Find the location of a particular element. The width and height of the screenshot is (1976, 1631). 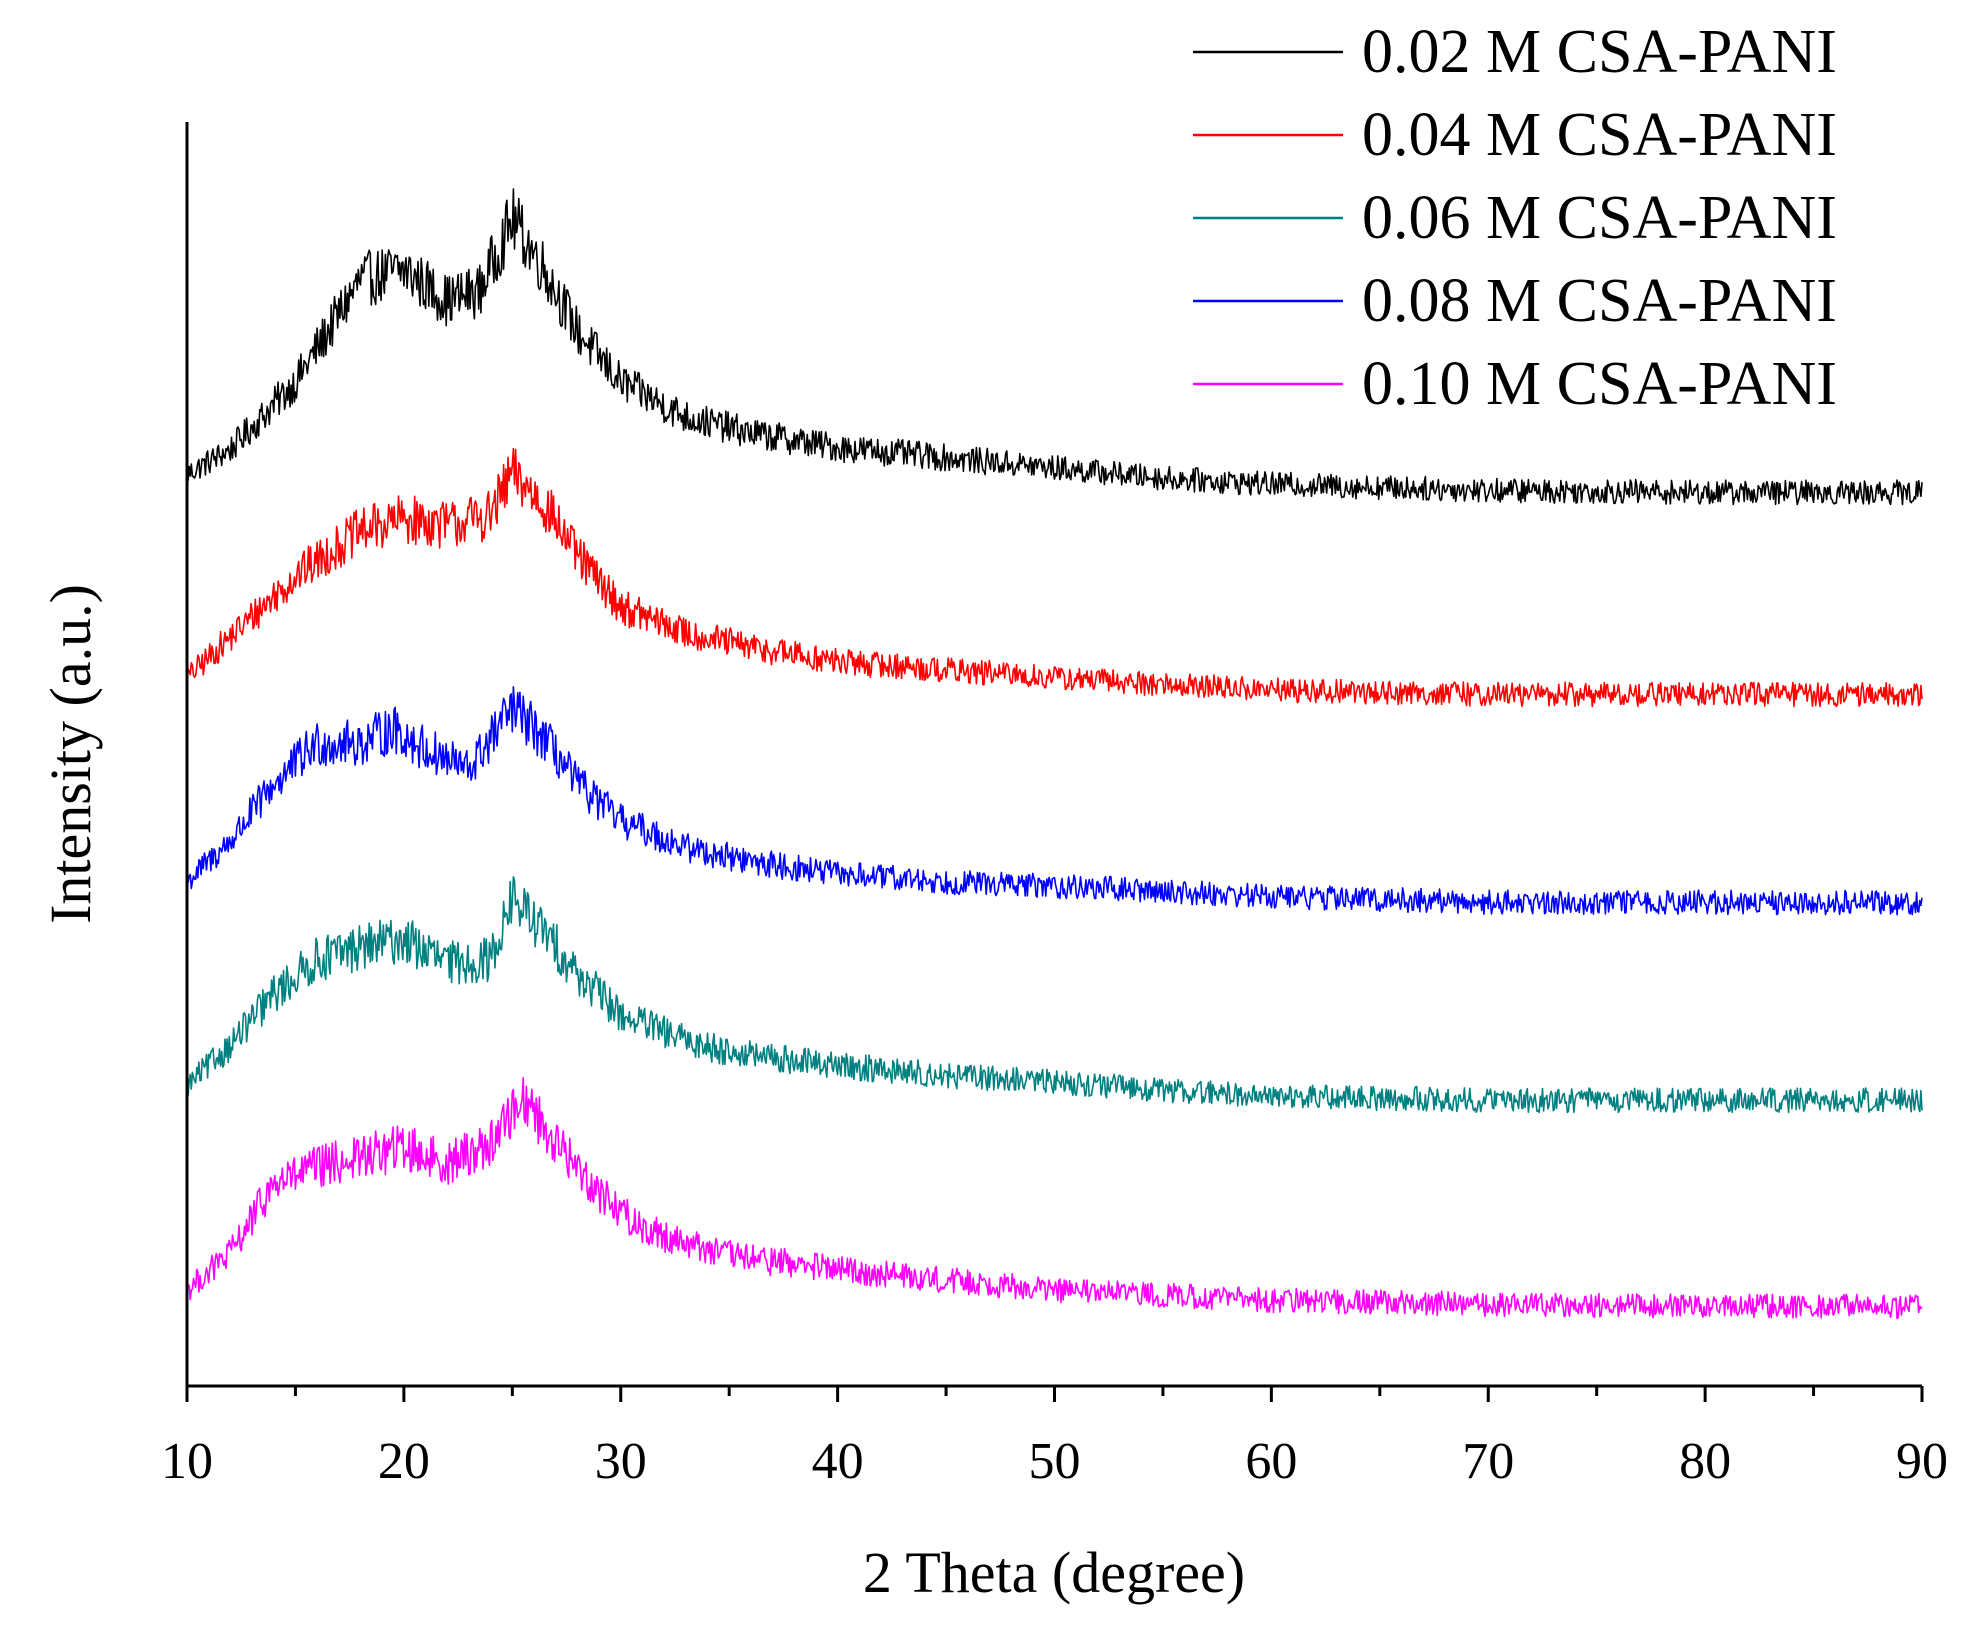

y-axis-title: Intensity (a.u.) is located at coordinates (70, 754).